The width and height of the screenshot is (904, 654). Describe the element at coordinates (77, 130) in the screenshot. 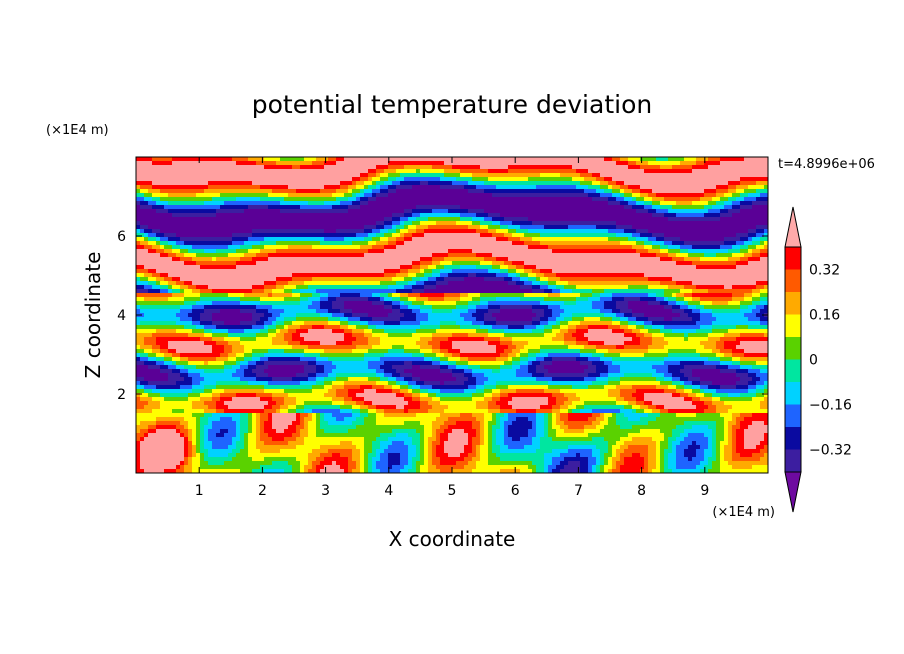

I see `y-unit-label: (×1E4 m)` at that location.